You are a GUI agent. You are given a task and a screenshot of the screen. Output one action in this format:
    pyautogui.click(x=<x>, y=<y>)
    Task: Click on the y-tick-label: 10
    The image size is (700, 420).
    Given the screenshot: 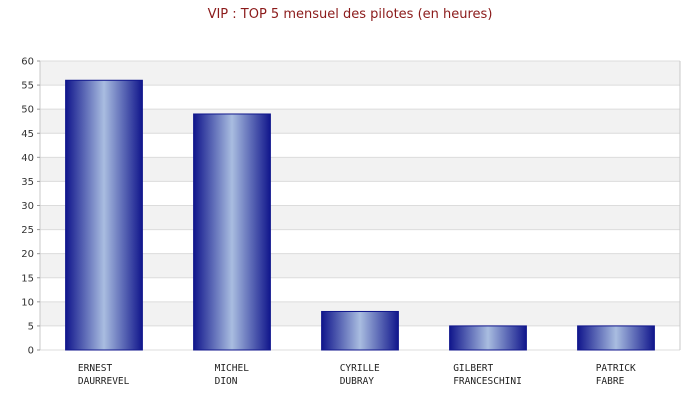 What is the action you would take?
    pyautogui.click(x=27, y=302)
    